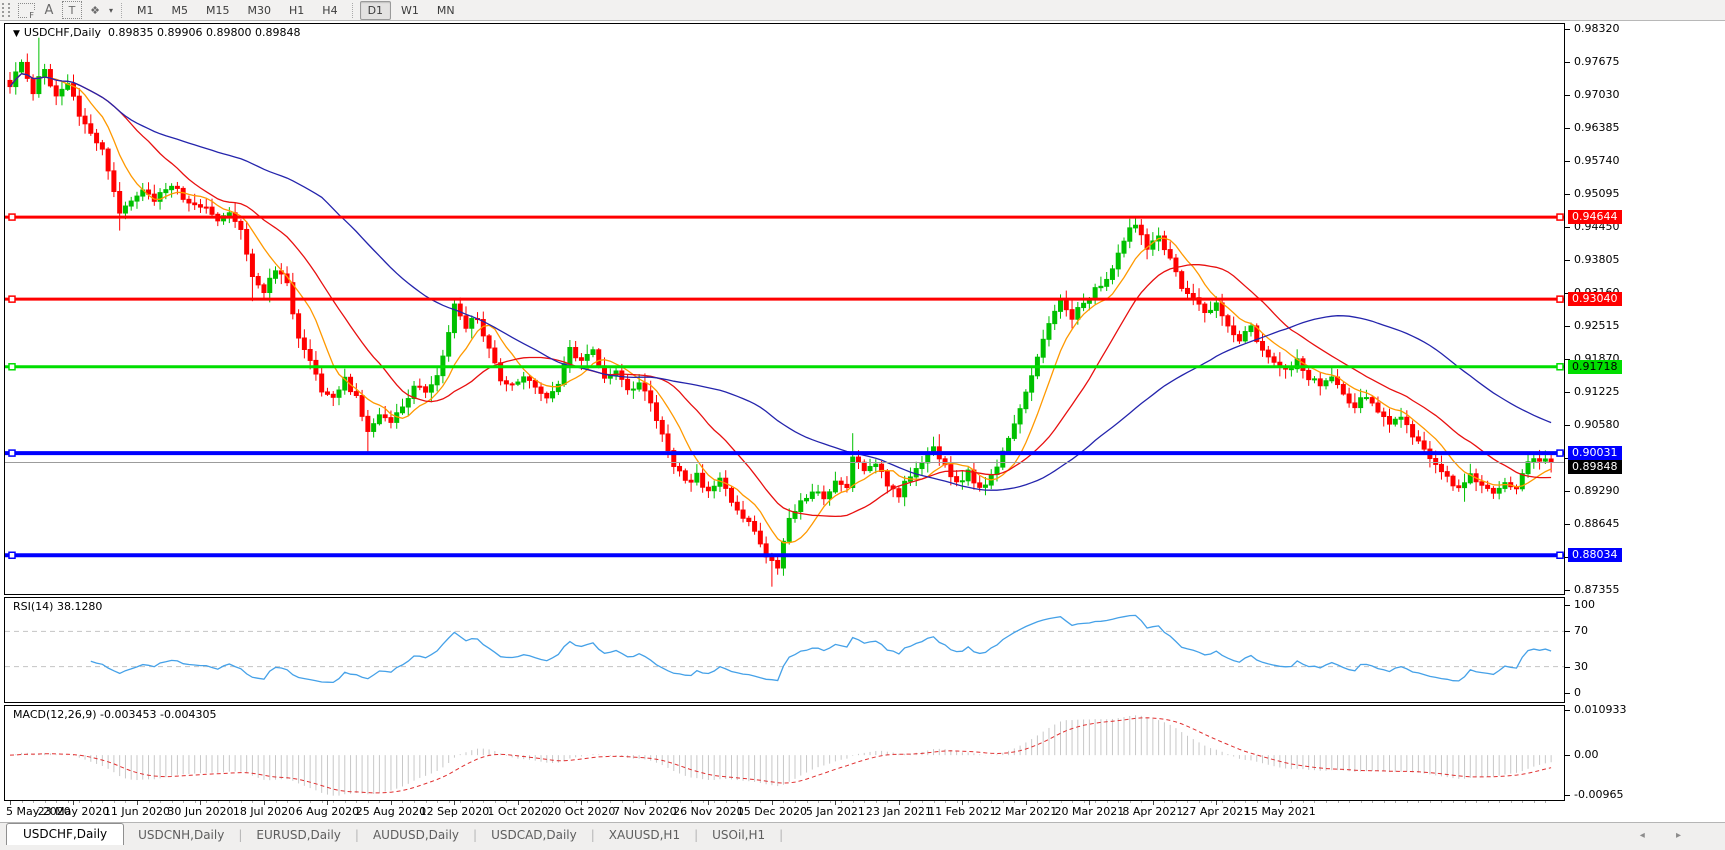 The width and height of the screenshot is (1725, 850). What do you see at coordinates (180, 10) in the screenshot?
I see `timeframe-m5-button: M5` at bounding box center [180, 10].